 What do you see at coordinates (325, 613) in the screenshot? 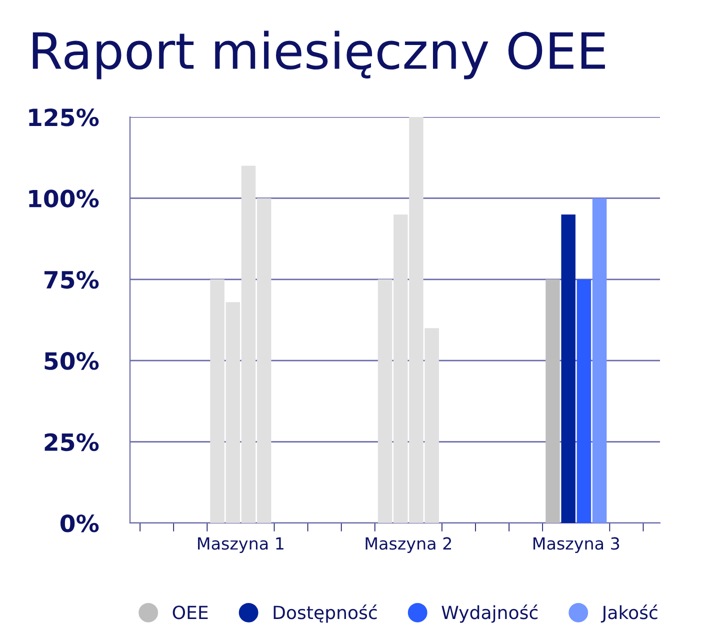
I see `legend-label: Dostępność` at bounding box center [325, 613].